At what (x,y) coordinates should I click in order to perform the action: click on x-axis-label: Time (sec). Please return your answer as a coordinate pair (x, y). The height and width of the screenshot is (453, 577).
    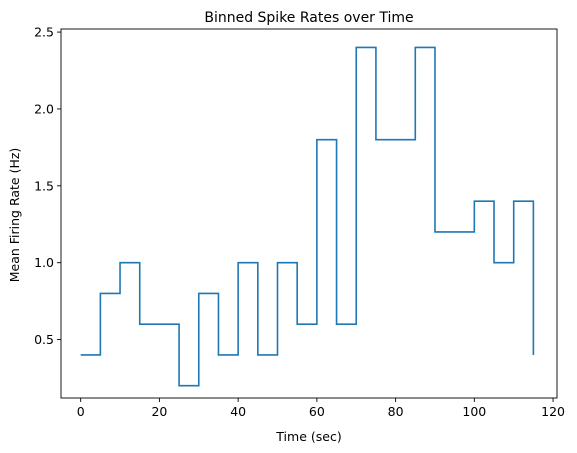
    Looking at the image, I should click on (308, 436).